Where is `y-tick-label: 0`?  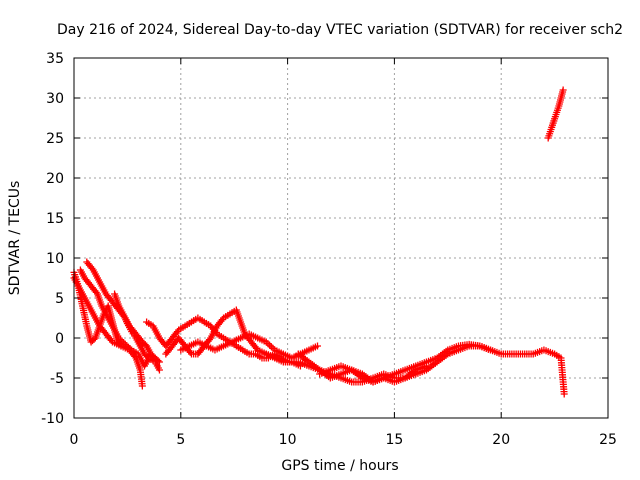
y-tick-label: 0 is located at coordinates (59, 339).